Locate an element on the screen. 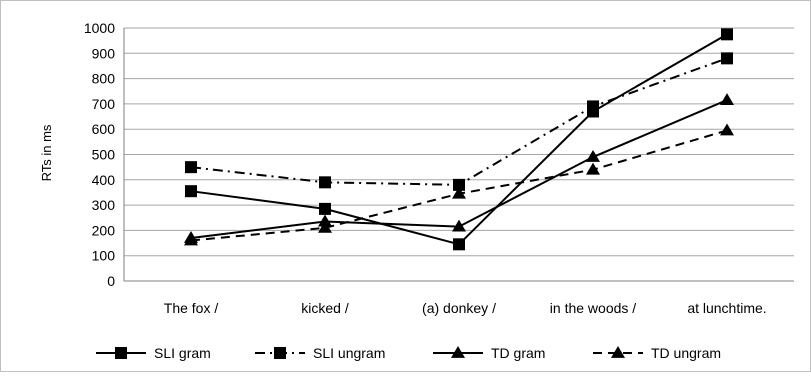 The width and height of the screenshot is (811, 377). y-tick-label: 200 is located at coordinates (104, 230).